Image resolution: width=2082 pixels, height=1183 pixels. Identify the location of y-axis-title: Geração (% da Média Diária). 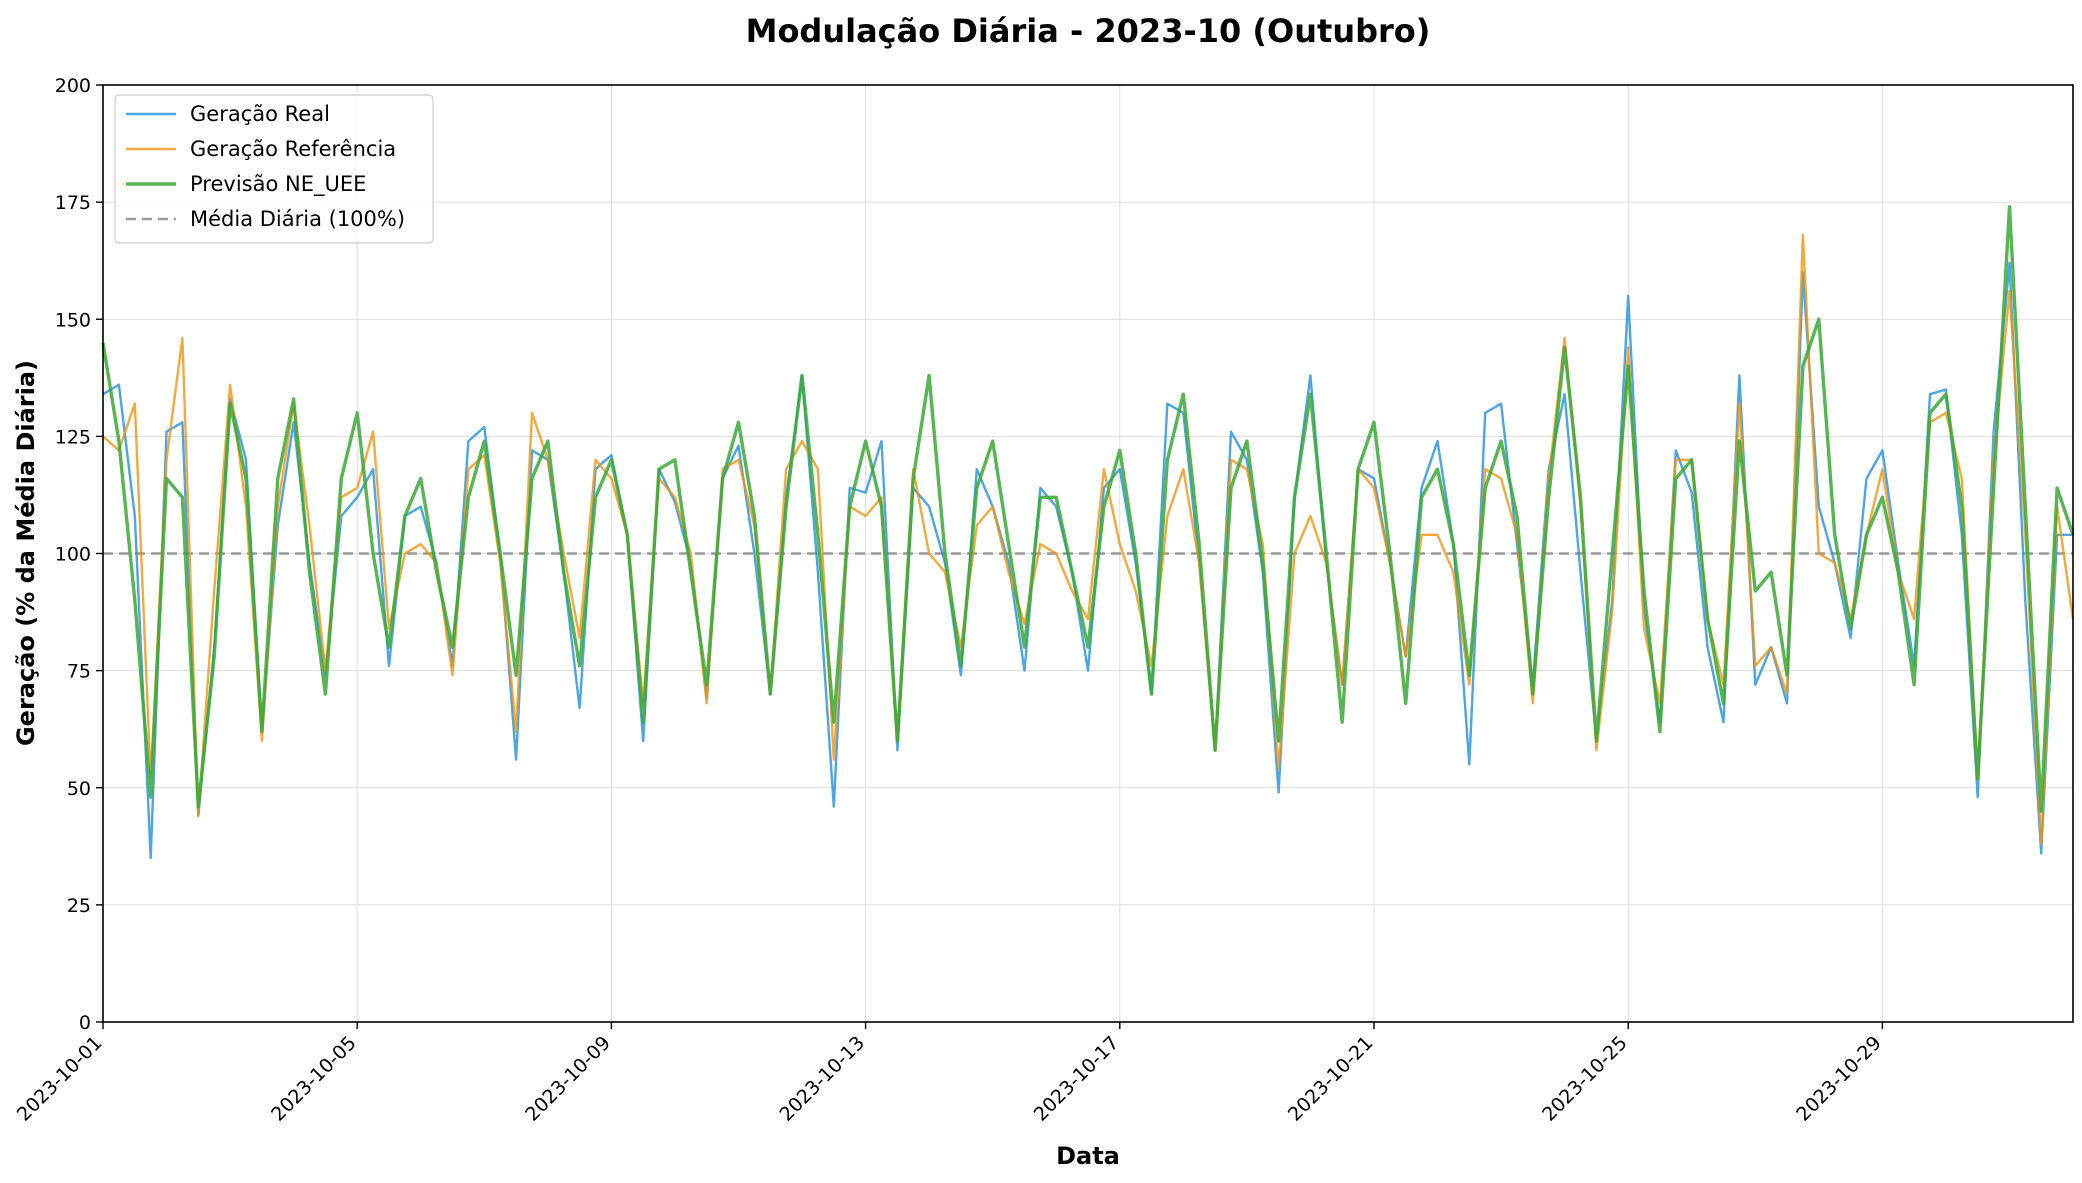
(26, 553).